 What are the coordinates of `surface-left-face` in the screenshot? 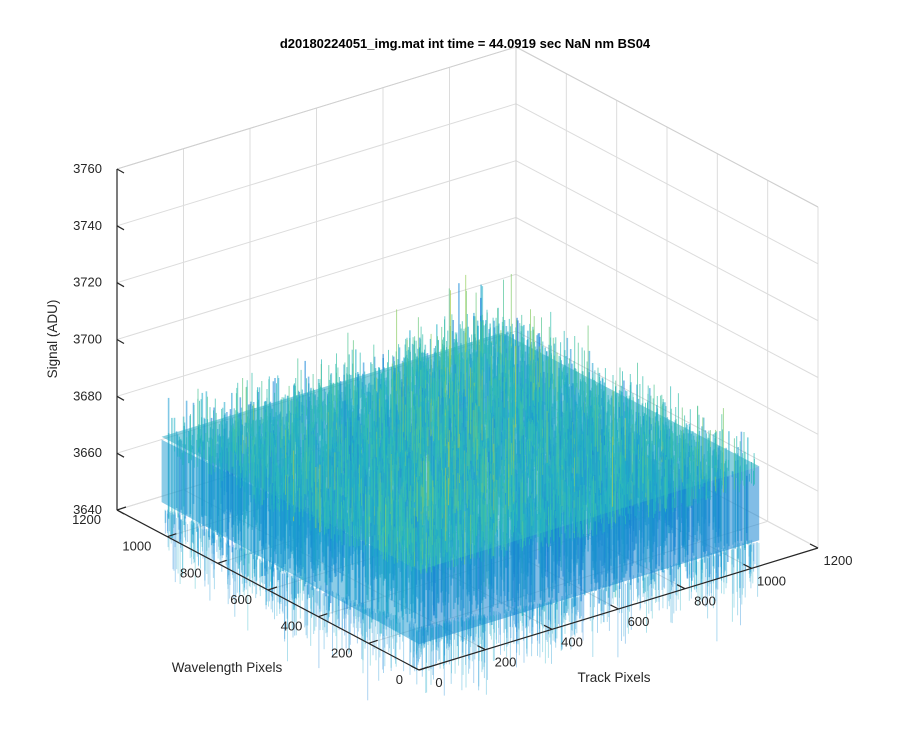 It's located at (290, 542).